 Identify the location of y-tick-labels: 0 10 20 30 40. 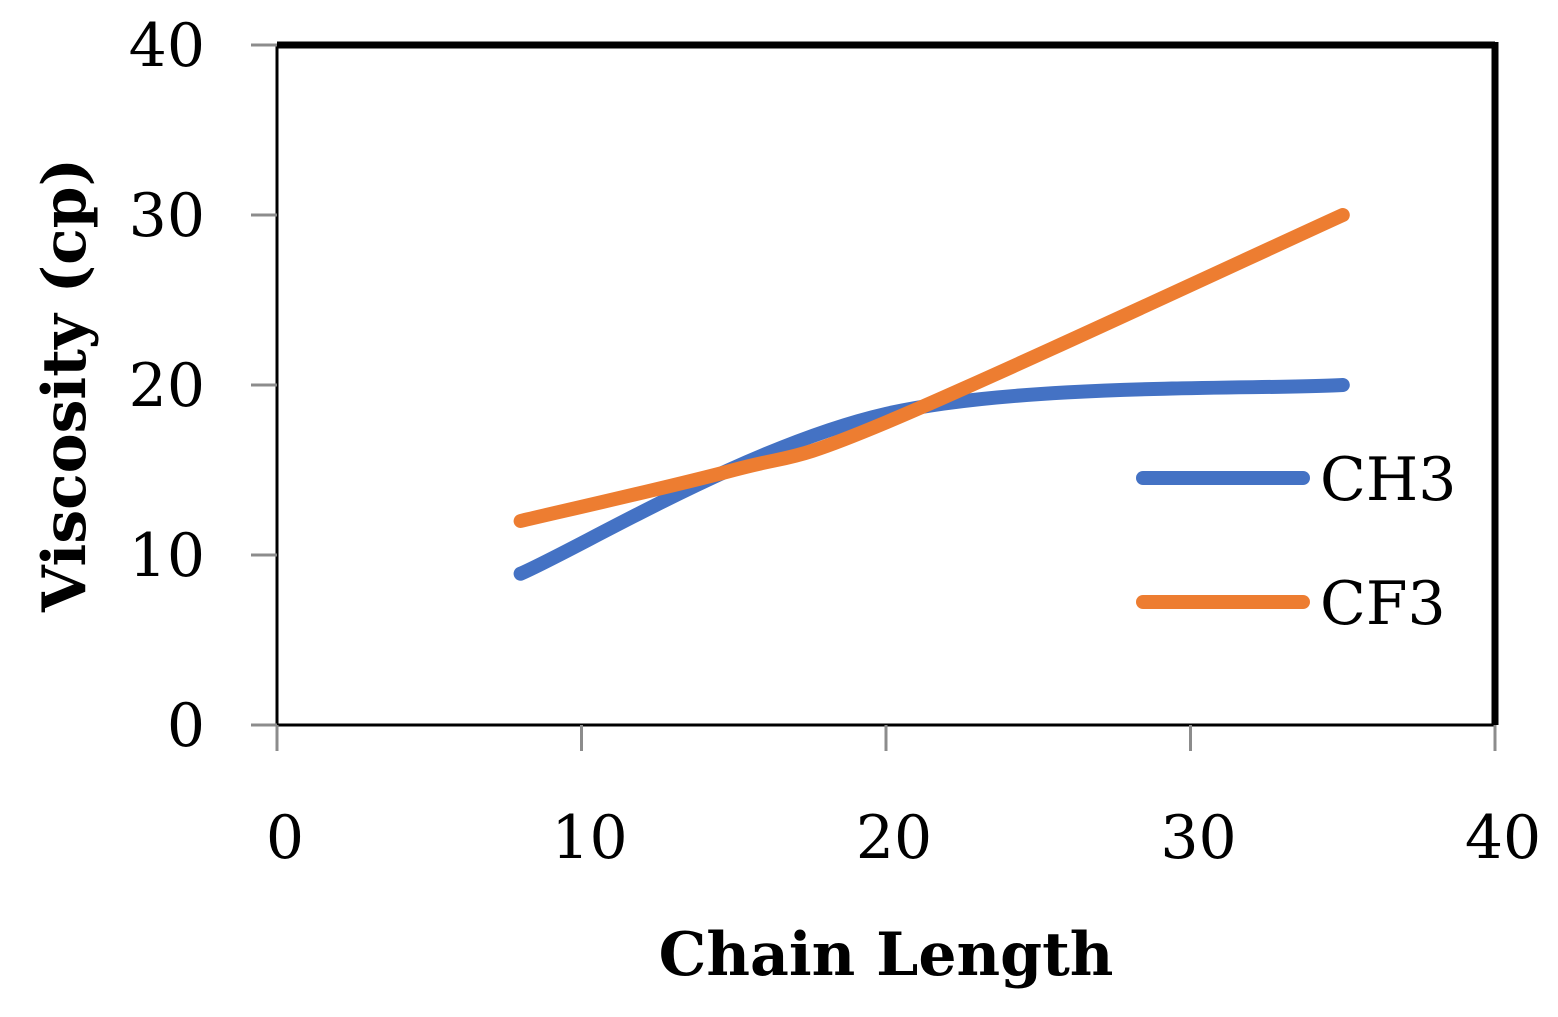
(167, 386).